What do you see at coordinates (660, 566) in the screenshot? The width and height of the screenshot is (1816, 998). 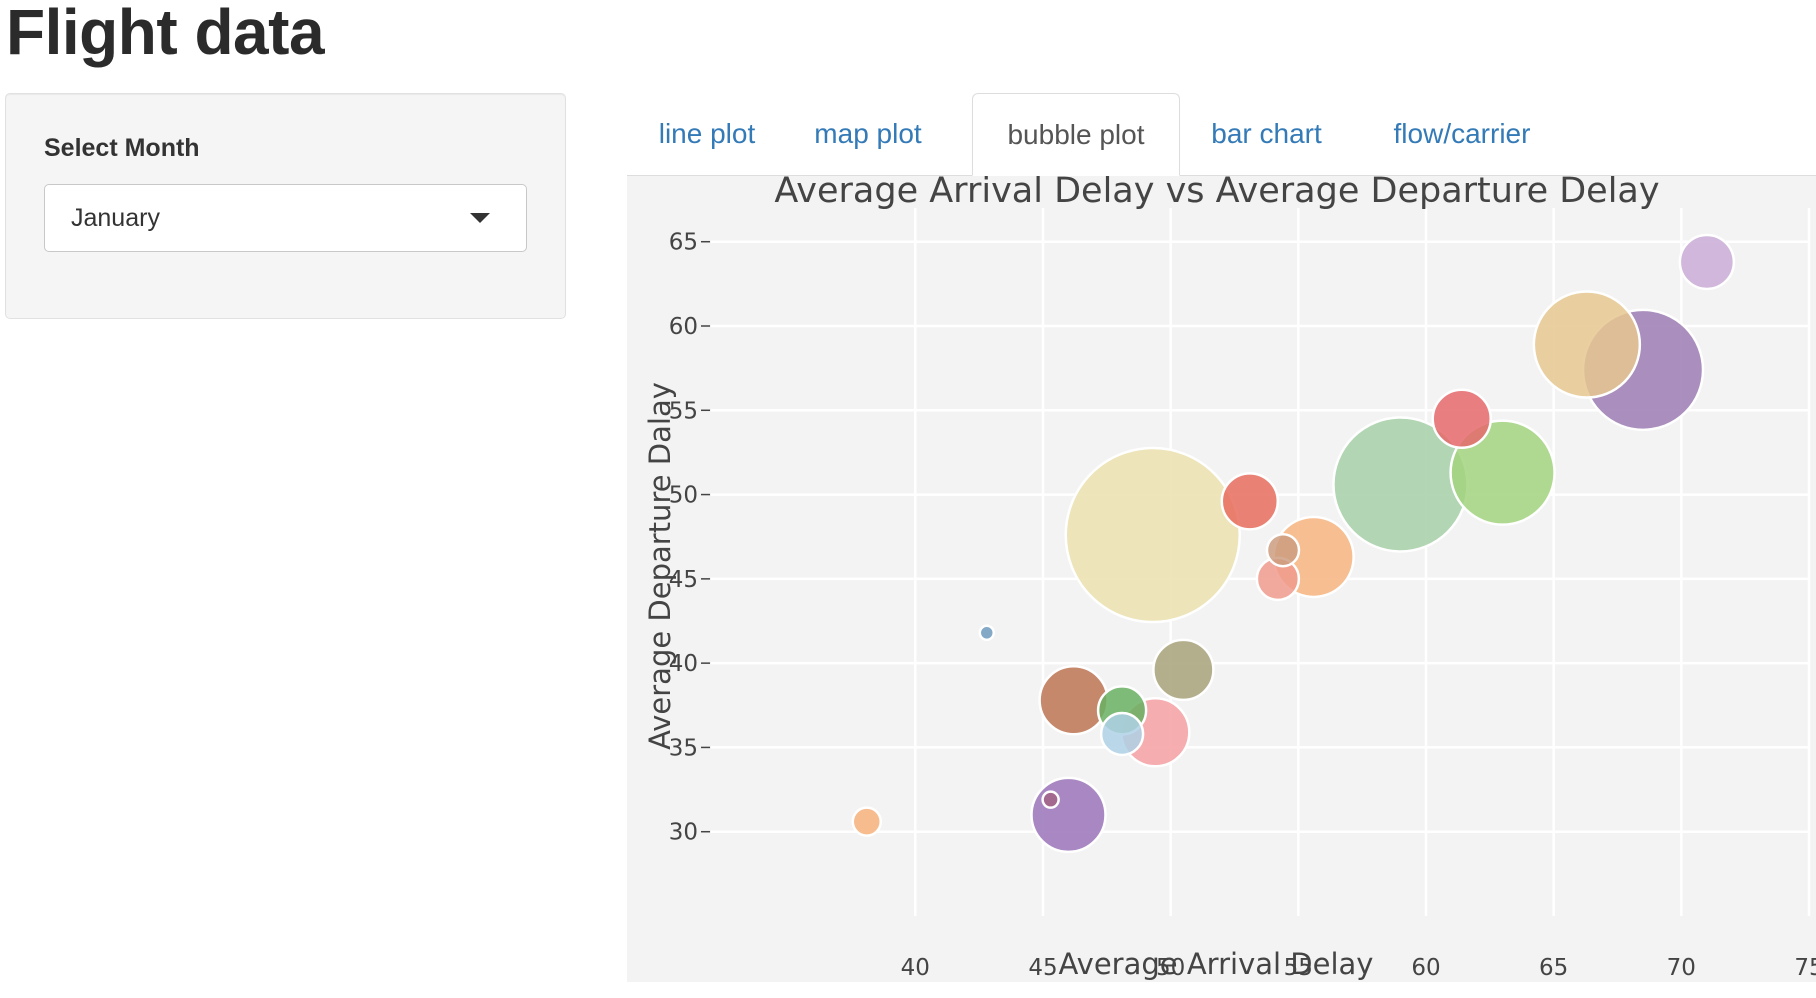 I see `y-axis-title: Average Departure Dalay` at bounding box center [660, 566].